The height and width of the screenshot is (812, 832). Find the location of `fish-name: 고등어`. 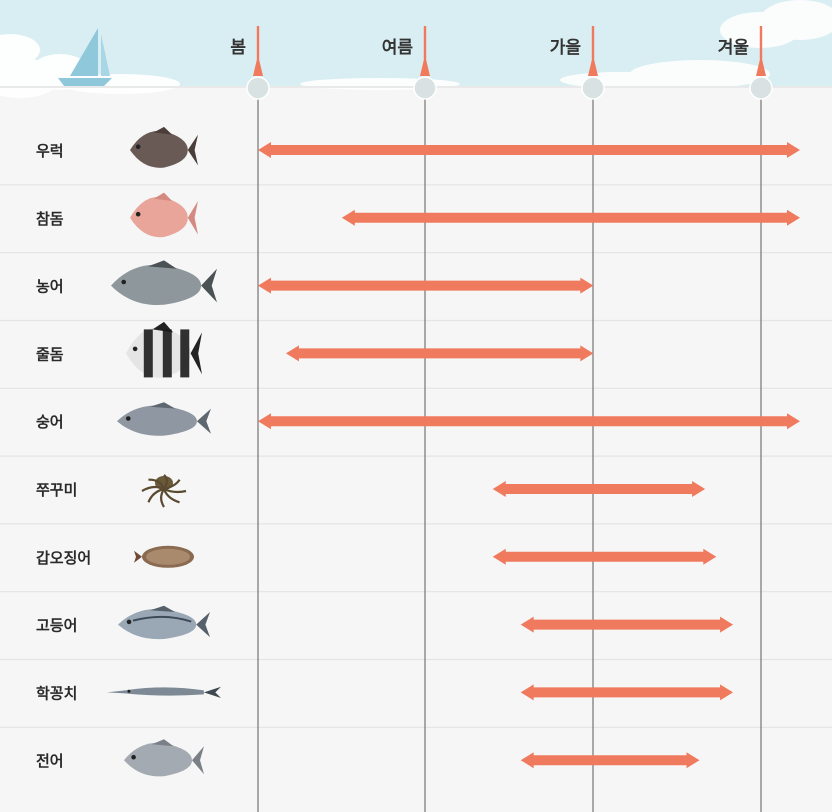

fish-name: 고등어 is located at coordinates (56, 626).